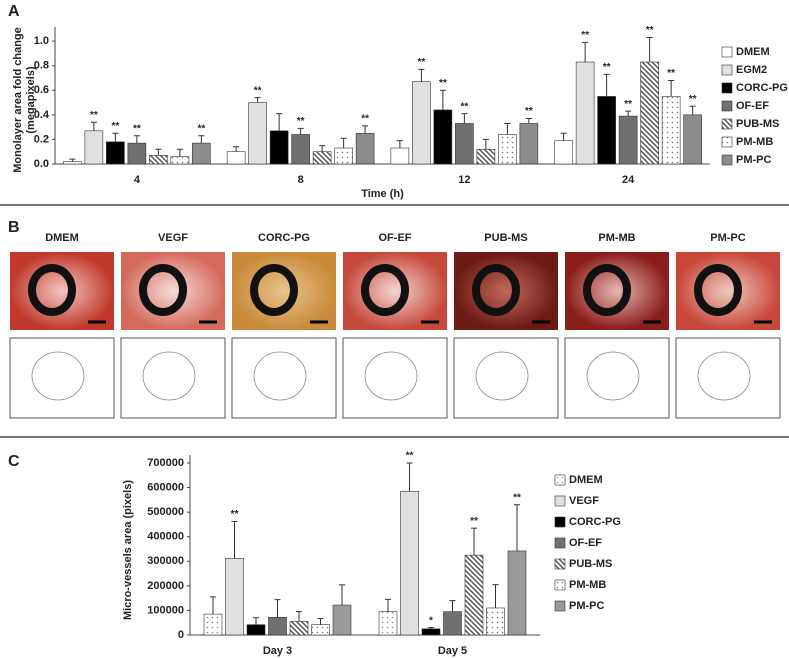 This screenshot has width=789, height=659. I want to click on legend-label: DMEM, so click(753, 52).